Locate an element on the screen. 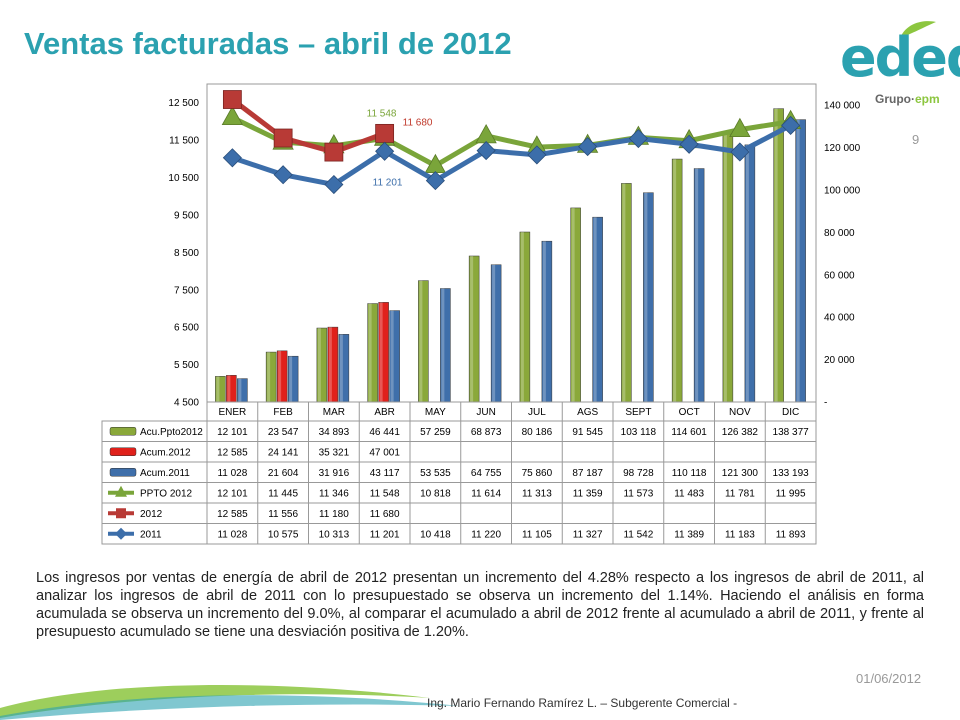 The height and width of the screenshot is (720, 960). table-cell: 126 382 is located at coordinates (740, 432).